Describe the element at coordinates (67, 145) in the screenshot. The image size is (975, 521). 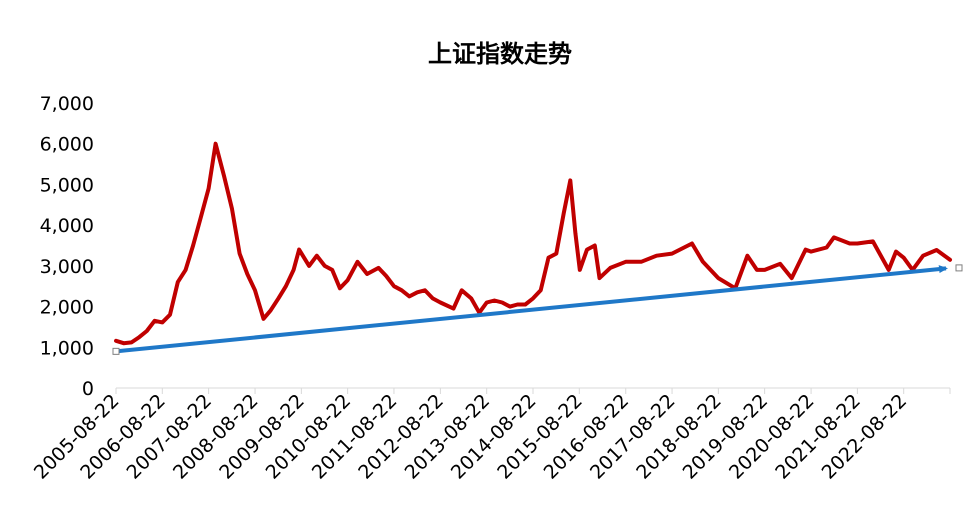
I see `y-tick-label: 6,000` at that location.